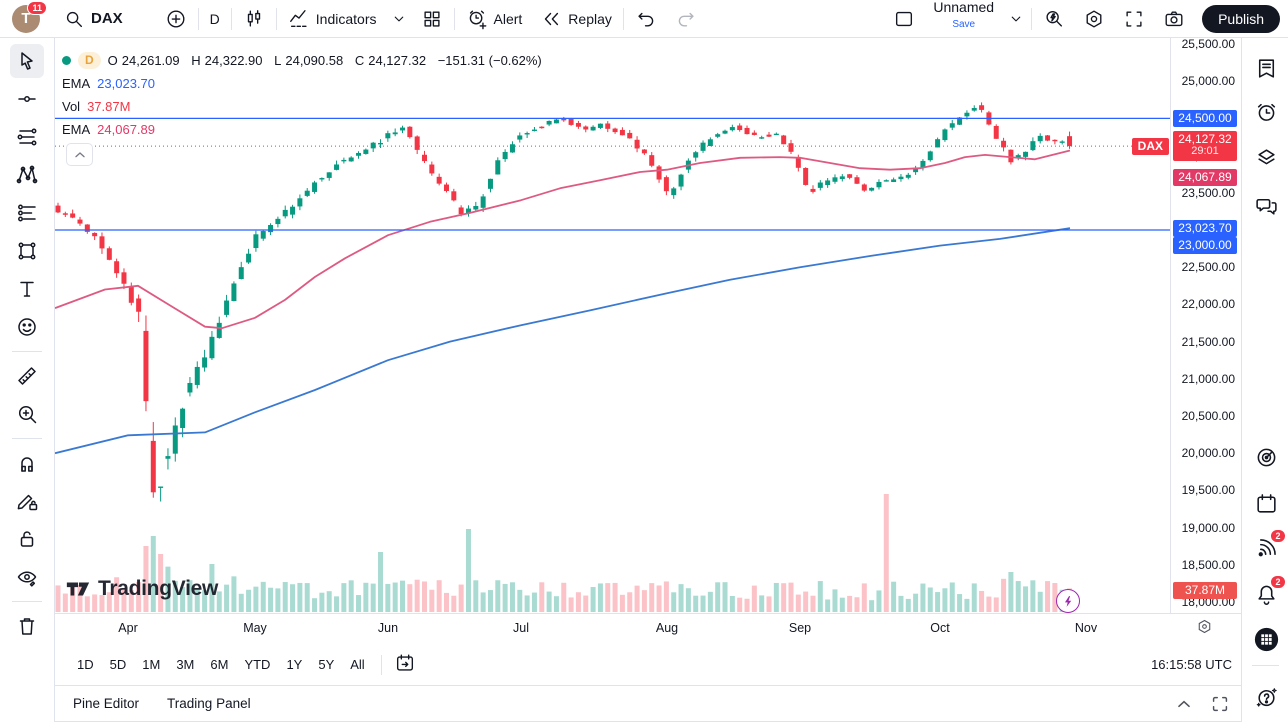 The image size is (1288, 722). Describe the element at coordinates (1094, 19) in the screenshot. I see `chart-settings-button` at that location.